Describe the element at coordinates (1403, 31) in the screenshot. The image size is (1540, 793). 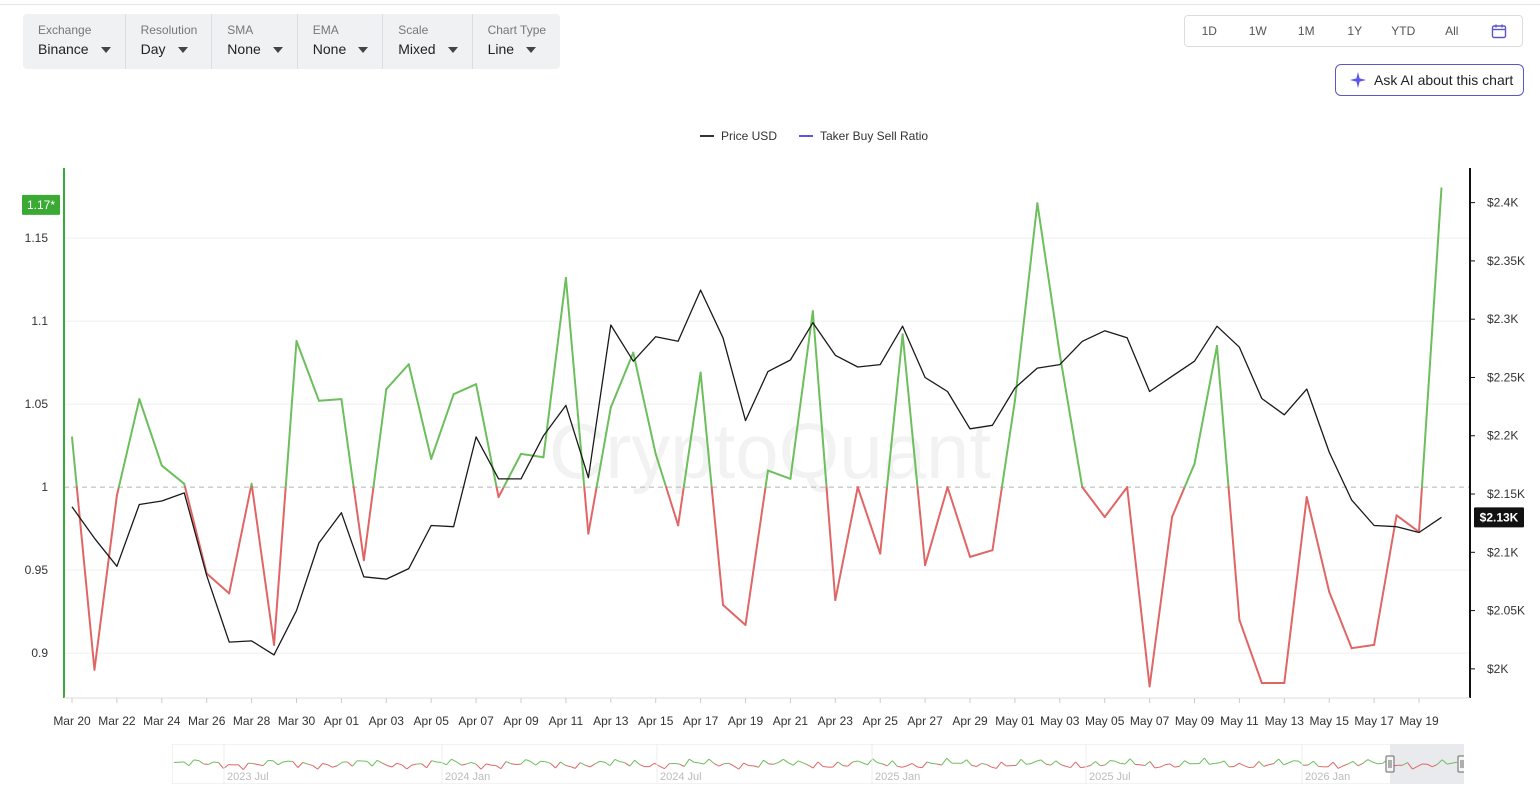
I see `range-ytd-button: YTD` at that location.